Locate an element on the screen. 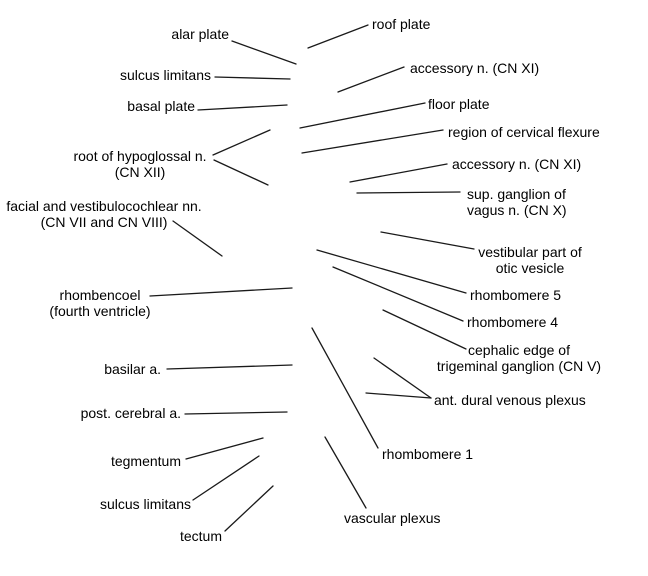 The image size is (648, 576). label-roof-plate: roof plate is located at coordinates (401, 24).